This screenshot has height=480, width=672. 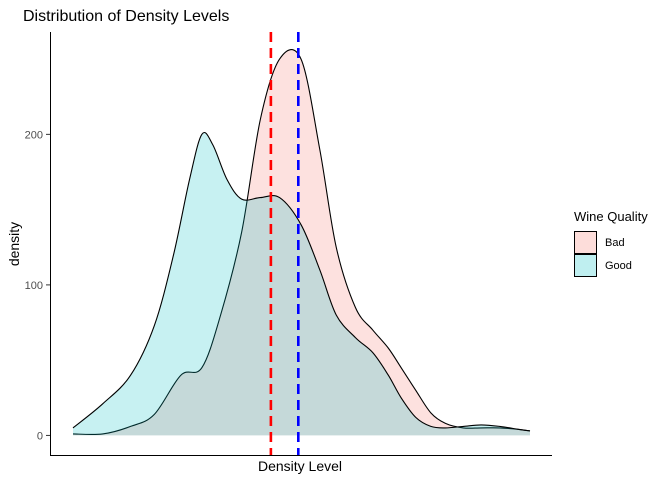 What do you see at coordinates (34, 286) in the screenshot?
I see `y-tick-label: 100` at bounding box center [34, 286].